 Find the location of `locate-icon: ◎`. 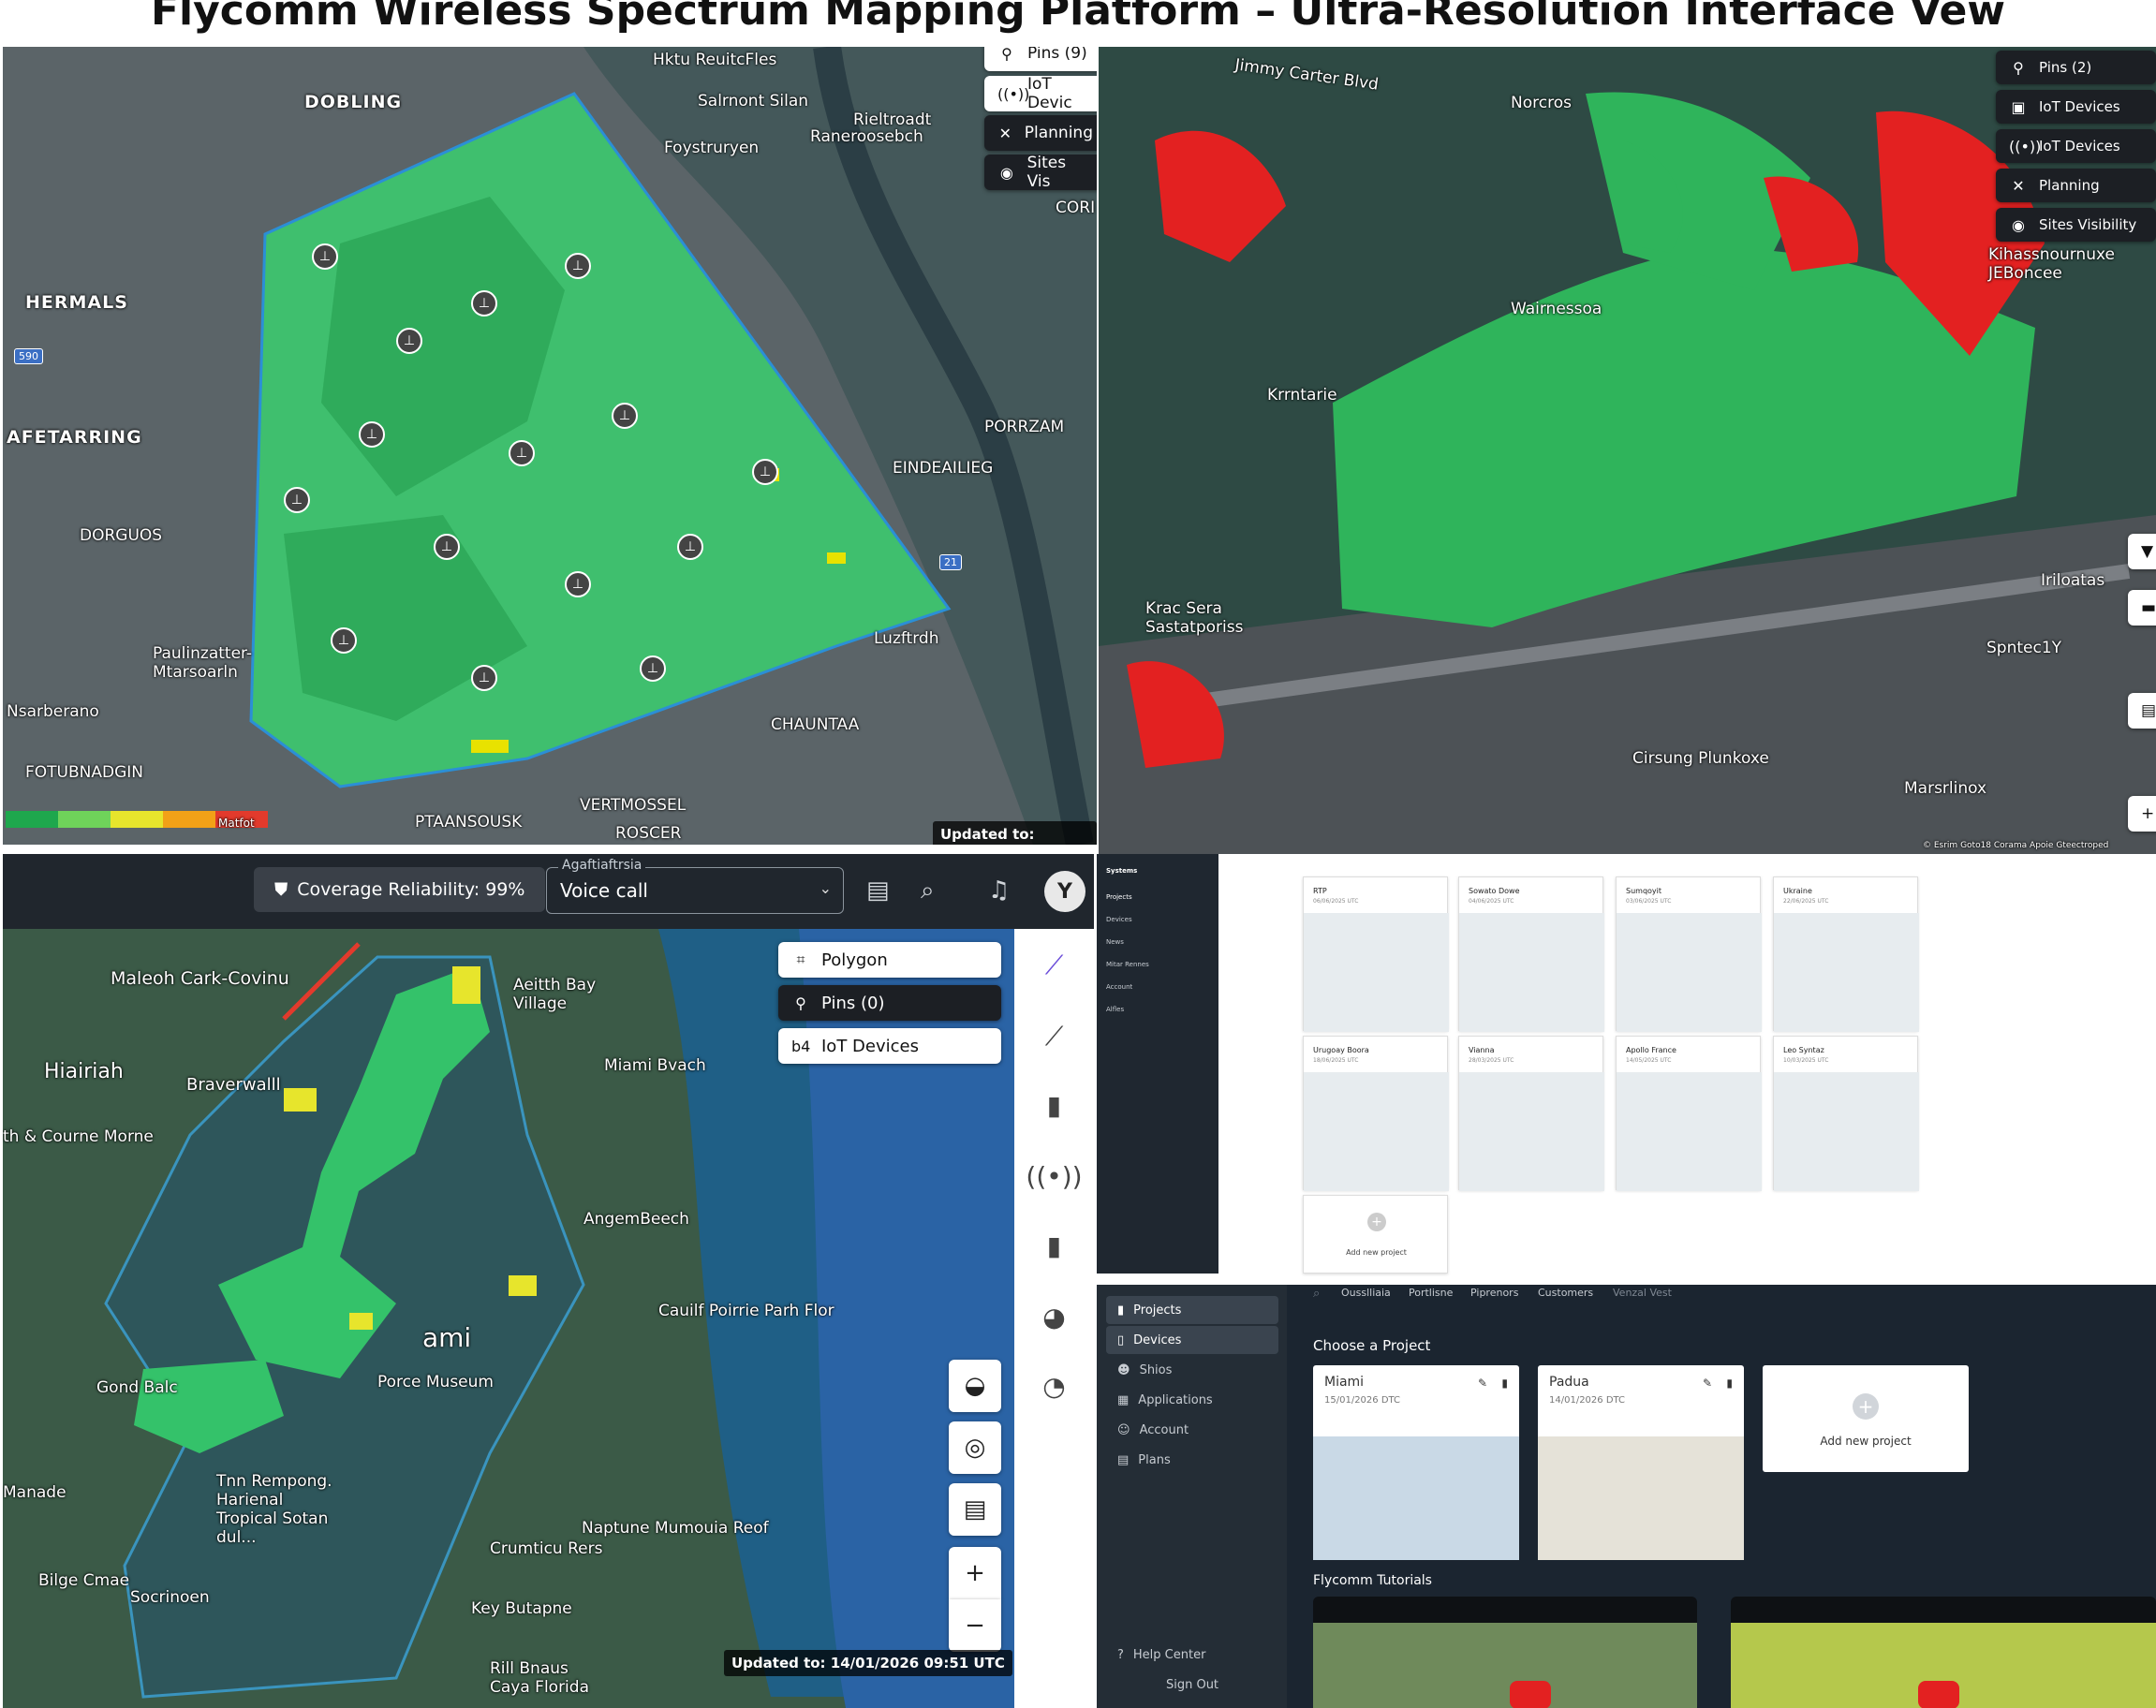

locate-icon: ◎ is located at coordinates (975, 1447).